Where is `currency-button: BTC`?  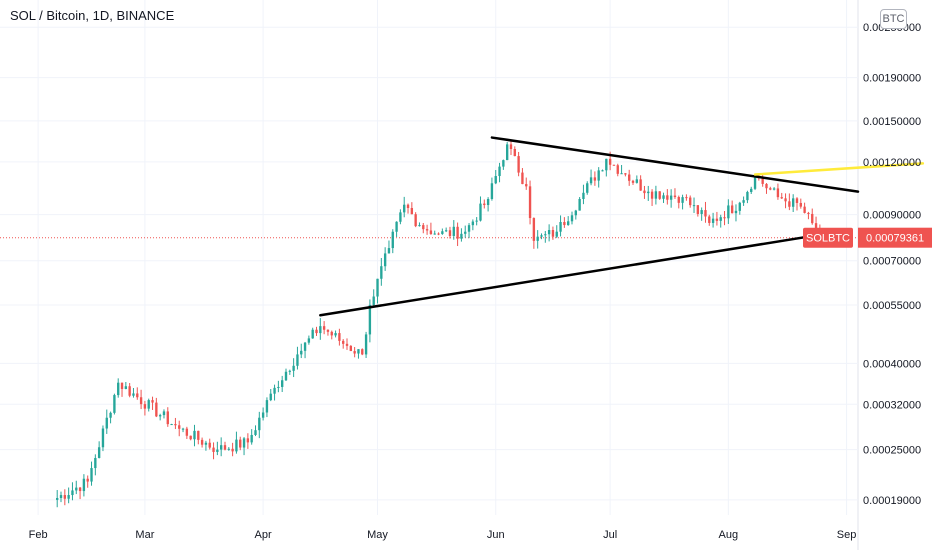 currency-button: BTC is located at coordinates (893, 19).